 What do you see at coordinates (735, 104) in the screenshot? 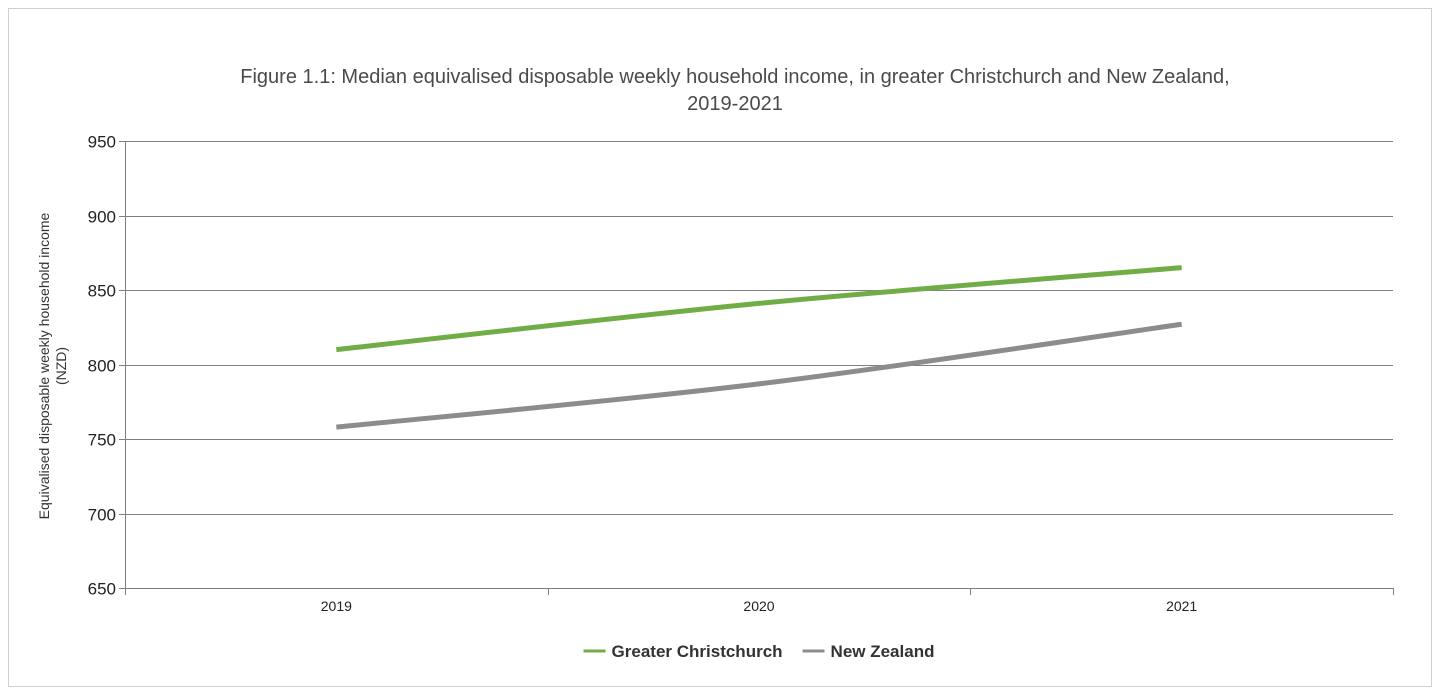
I see `chart-title-line-2: 2019-2021` at bounding box center [735, 104].